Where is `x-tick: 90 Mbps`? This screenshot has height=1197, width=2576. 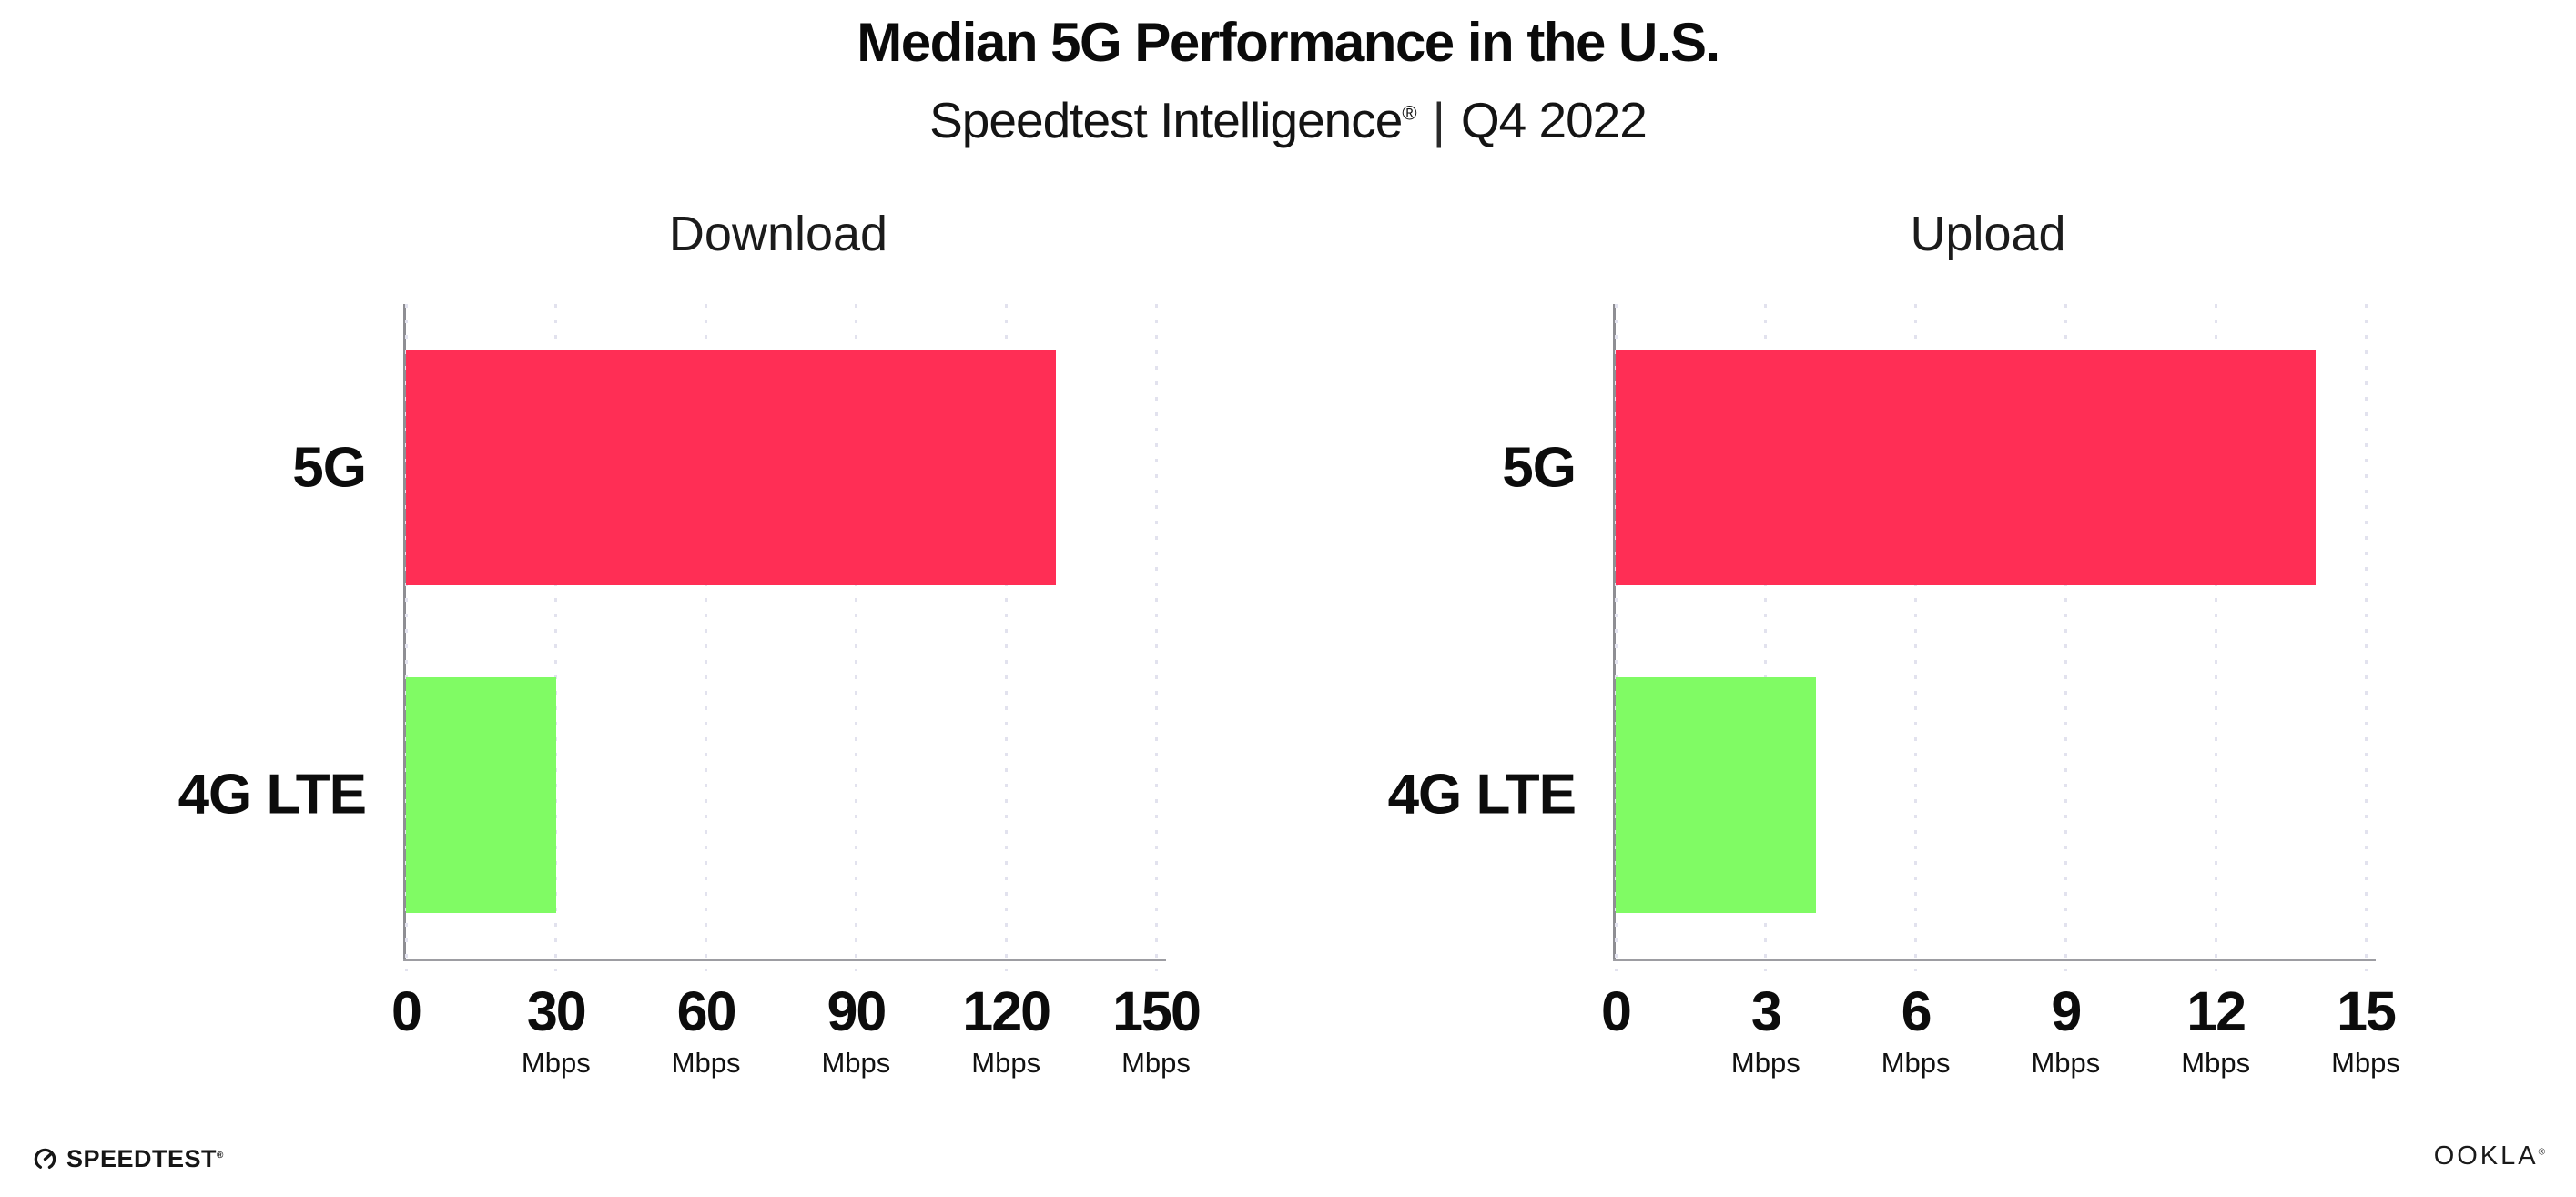 x-tick: 90 Mbps is located at coordinates (856, 1030).